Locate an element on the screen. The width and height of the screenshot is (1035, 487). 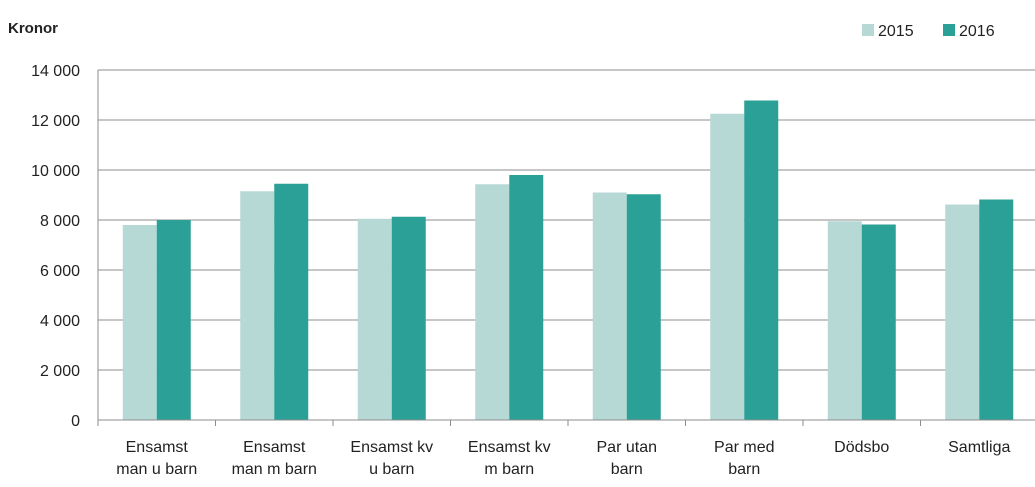
y-tick-label: 4 000 is located at coordinates (60, 321).